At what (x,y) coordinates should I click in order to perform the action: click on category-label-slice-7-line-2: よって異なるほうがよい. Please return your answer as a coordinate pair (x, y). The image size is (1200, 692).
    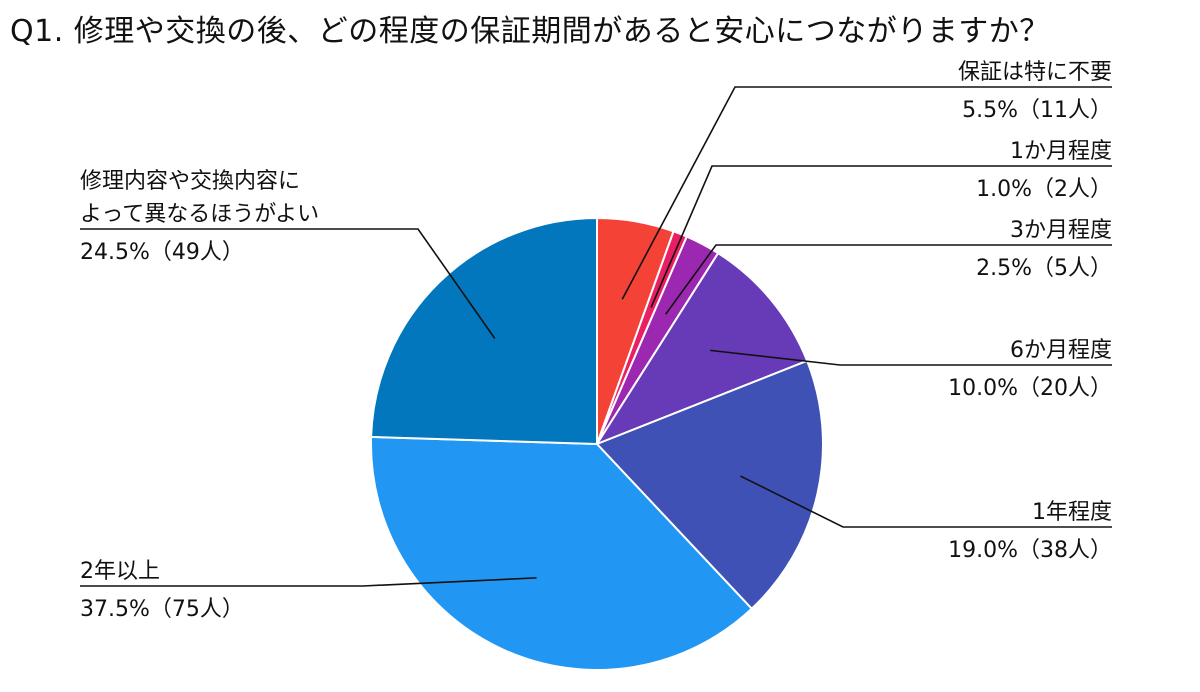
    Looking at the image, I should click on (199, 214).